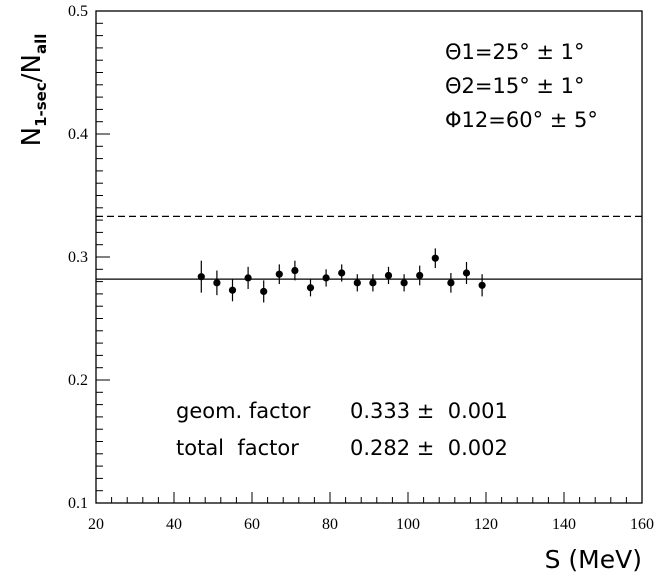 The image size is (672, 579). Describe the element at coordinates (515, 86) in the screenshot. I see `annotation-theta2: Θ2=15° ± 1°` at that location.